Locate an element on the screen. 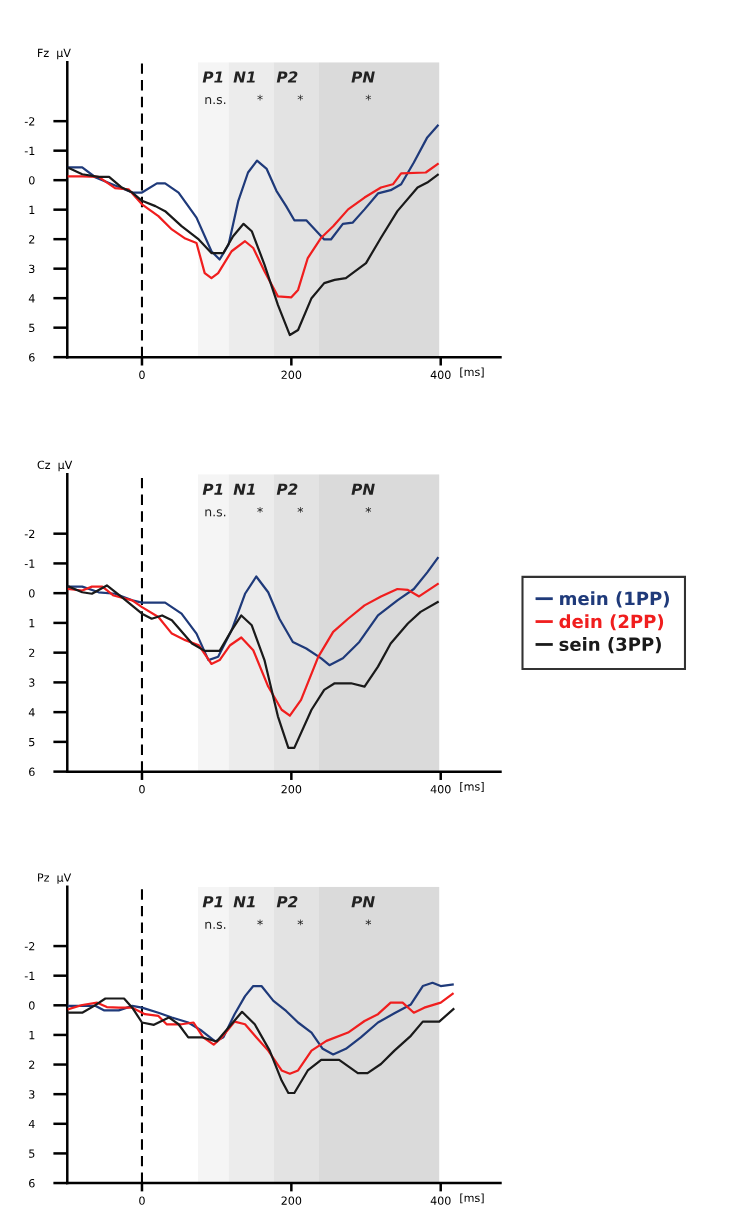  y-axis-title: Cz µV is located at coordinates (55, 466).